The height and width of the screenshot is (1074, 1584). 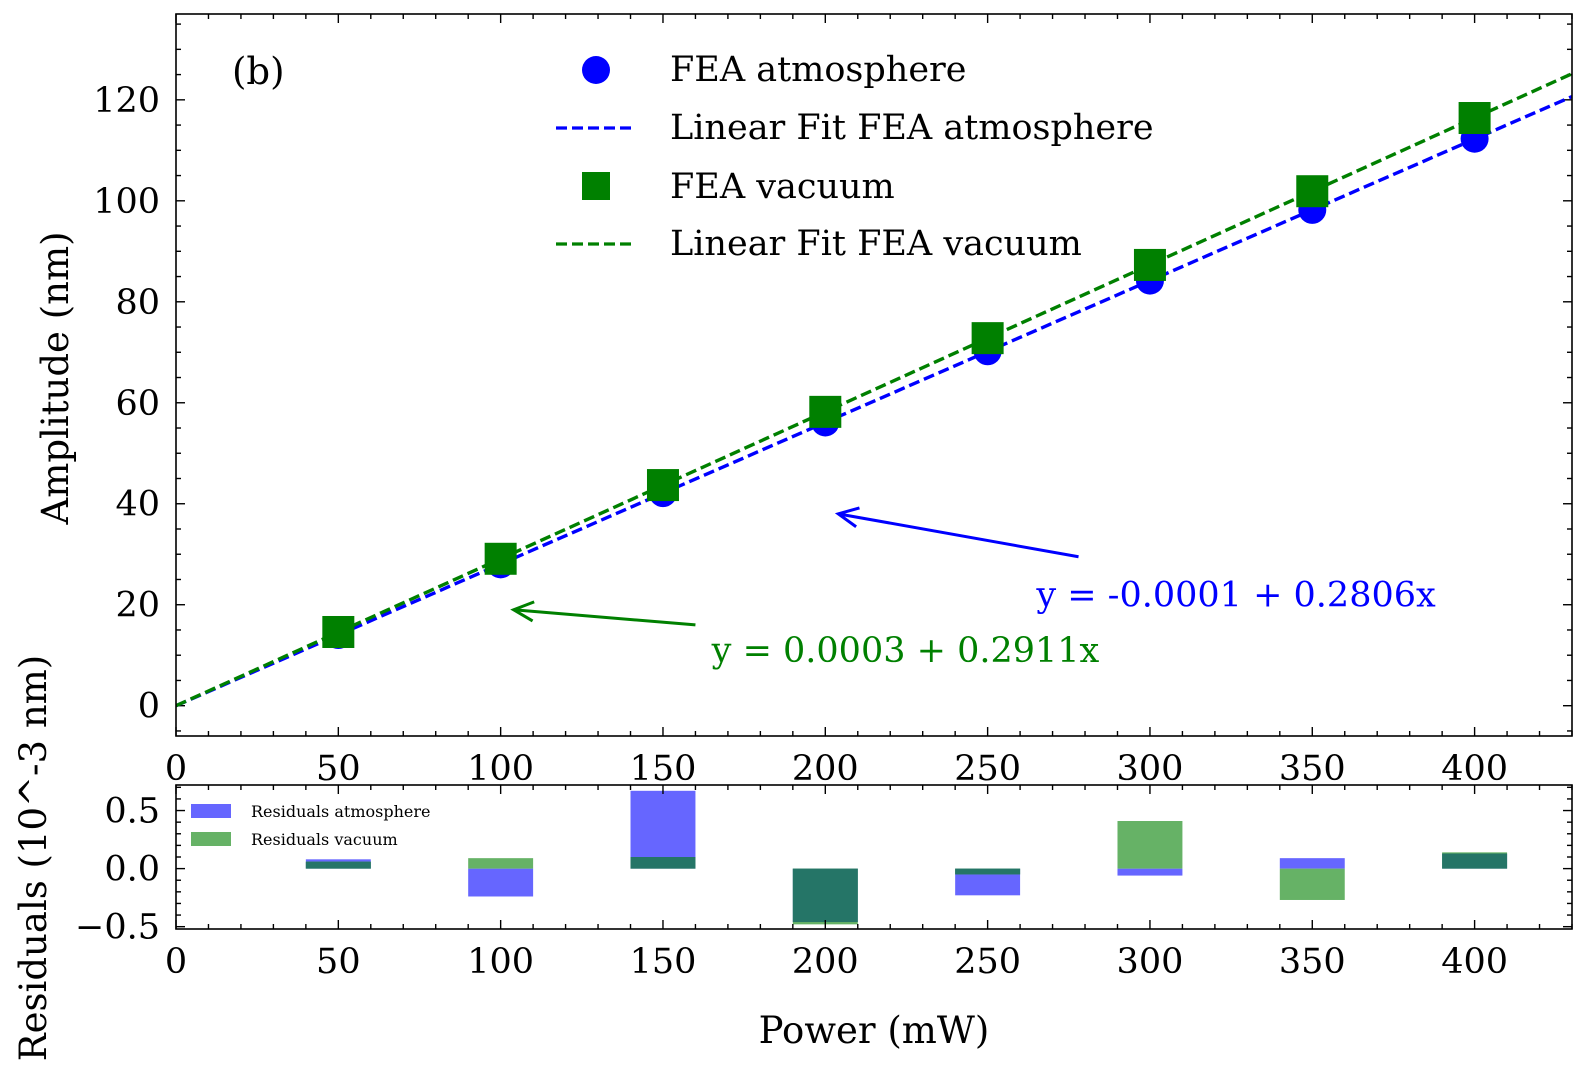 I want to click on legend-vacuum-label: FEA vacuum, so click(x=782, y=187).